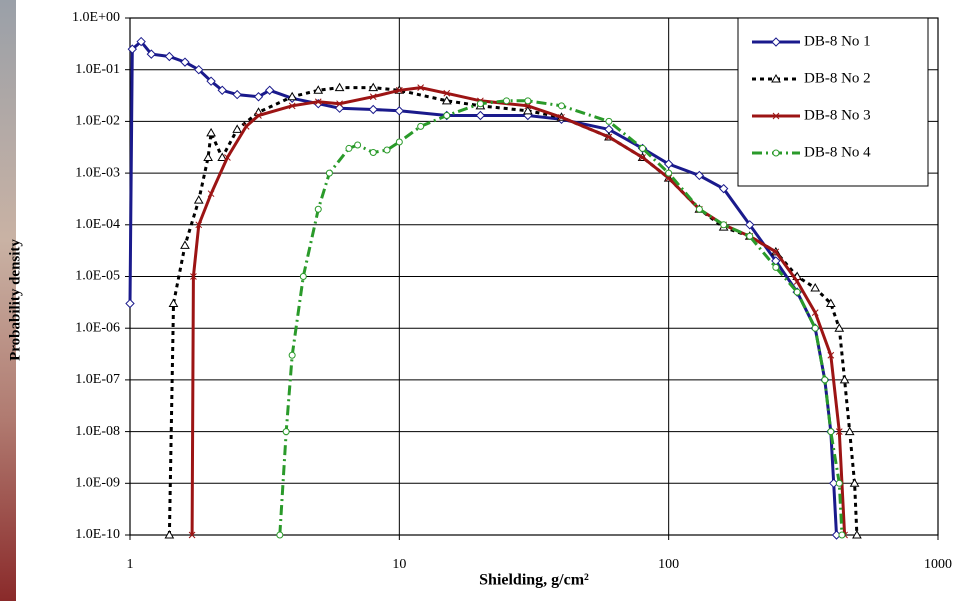 Image resolution: width=968 pixels, height=601 pixels. Describe the element at coordinates (97, 483) in the screenshot. I see `y-tick-label: 1.0E-09` at that location.